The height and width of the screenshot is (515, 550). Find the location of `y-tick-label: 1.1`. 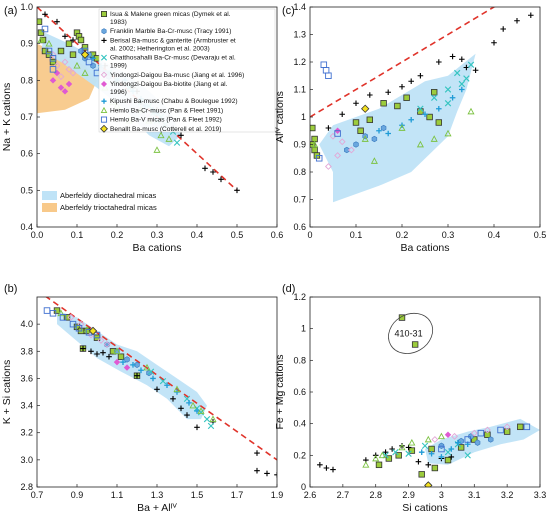

y-tick-label: 1.1 is located at coordinates (299, 90).